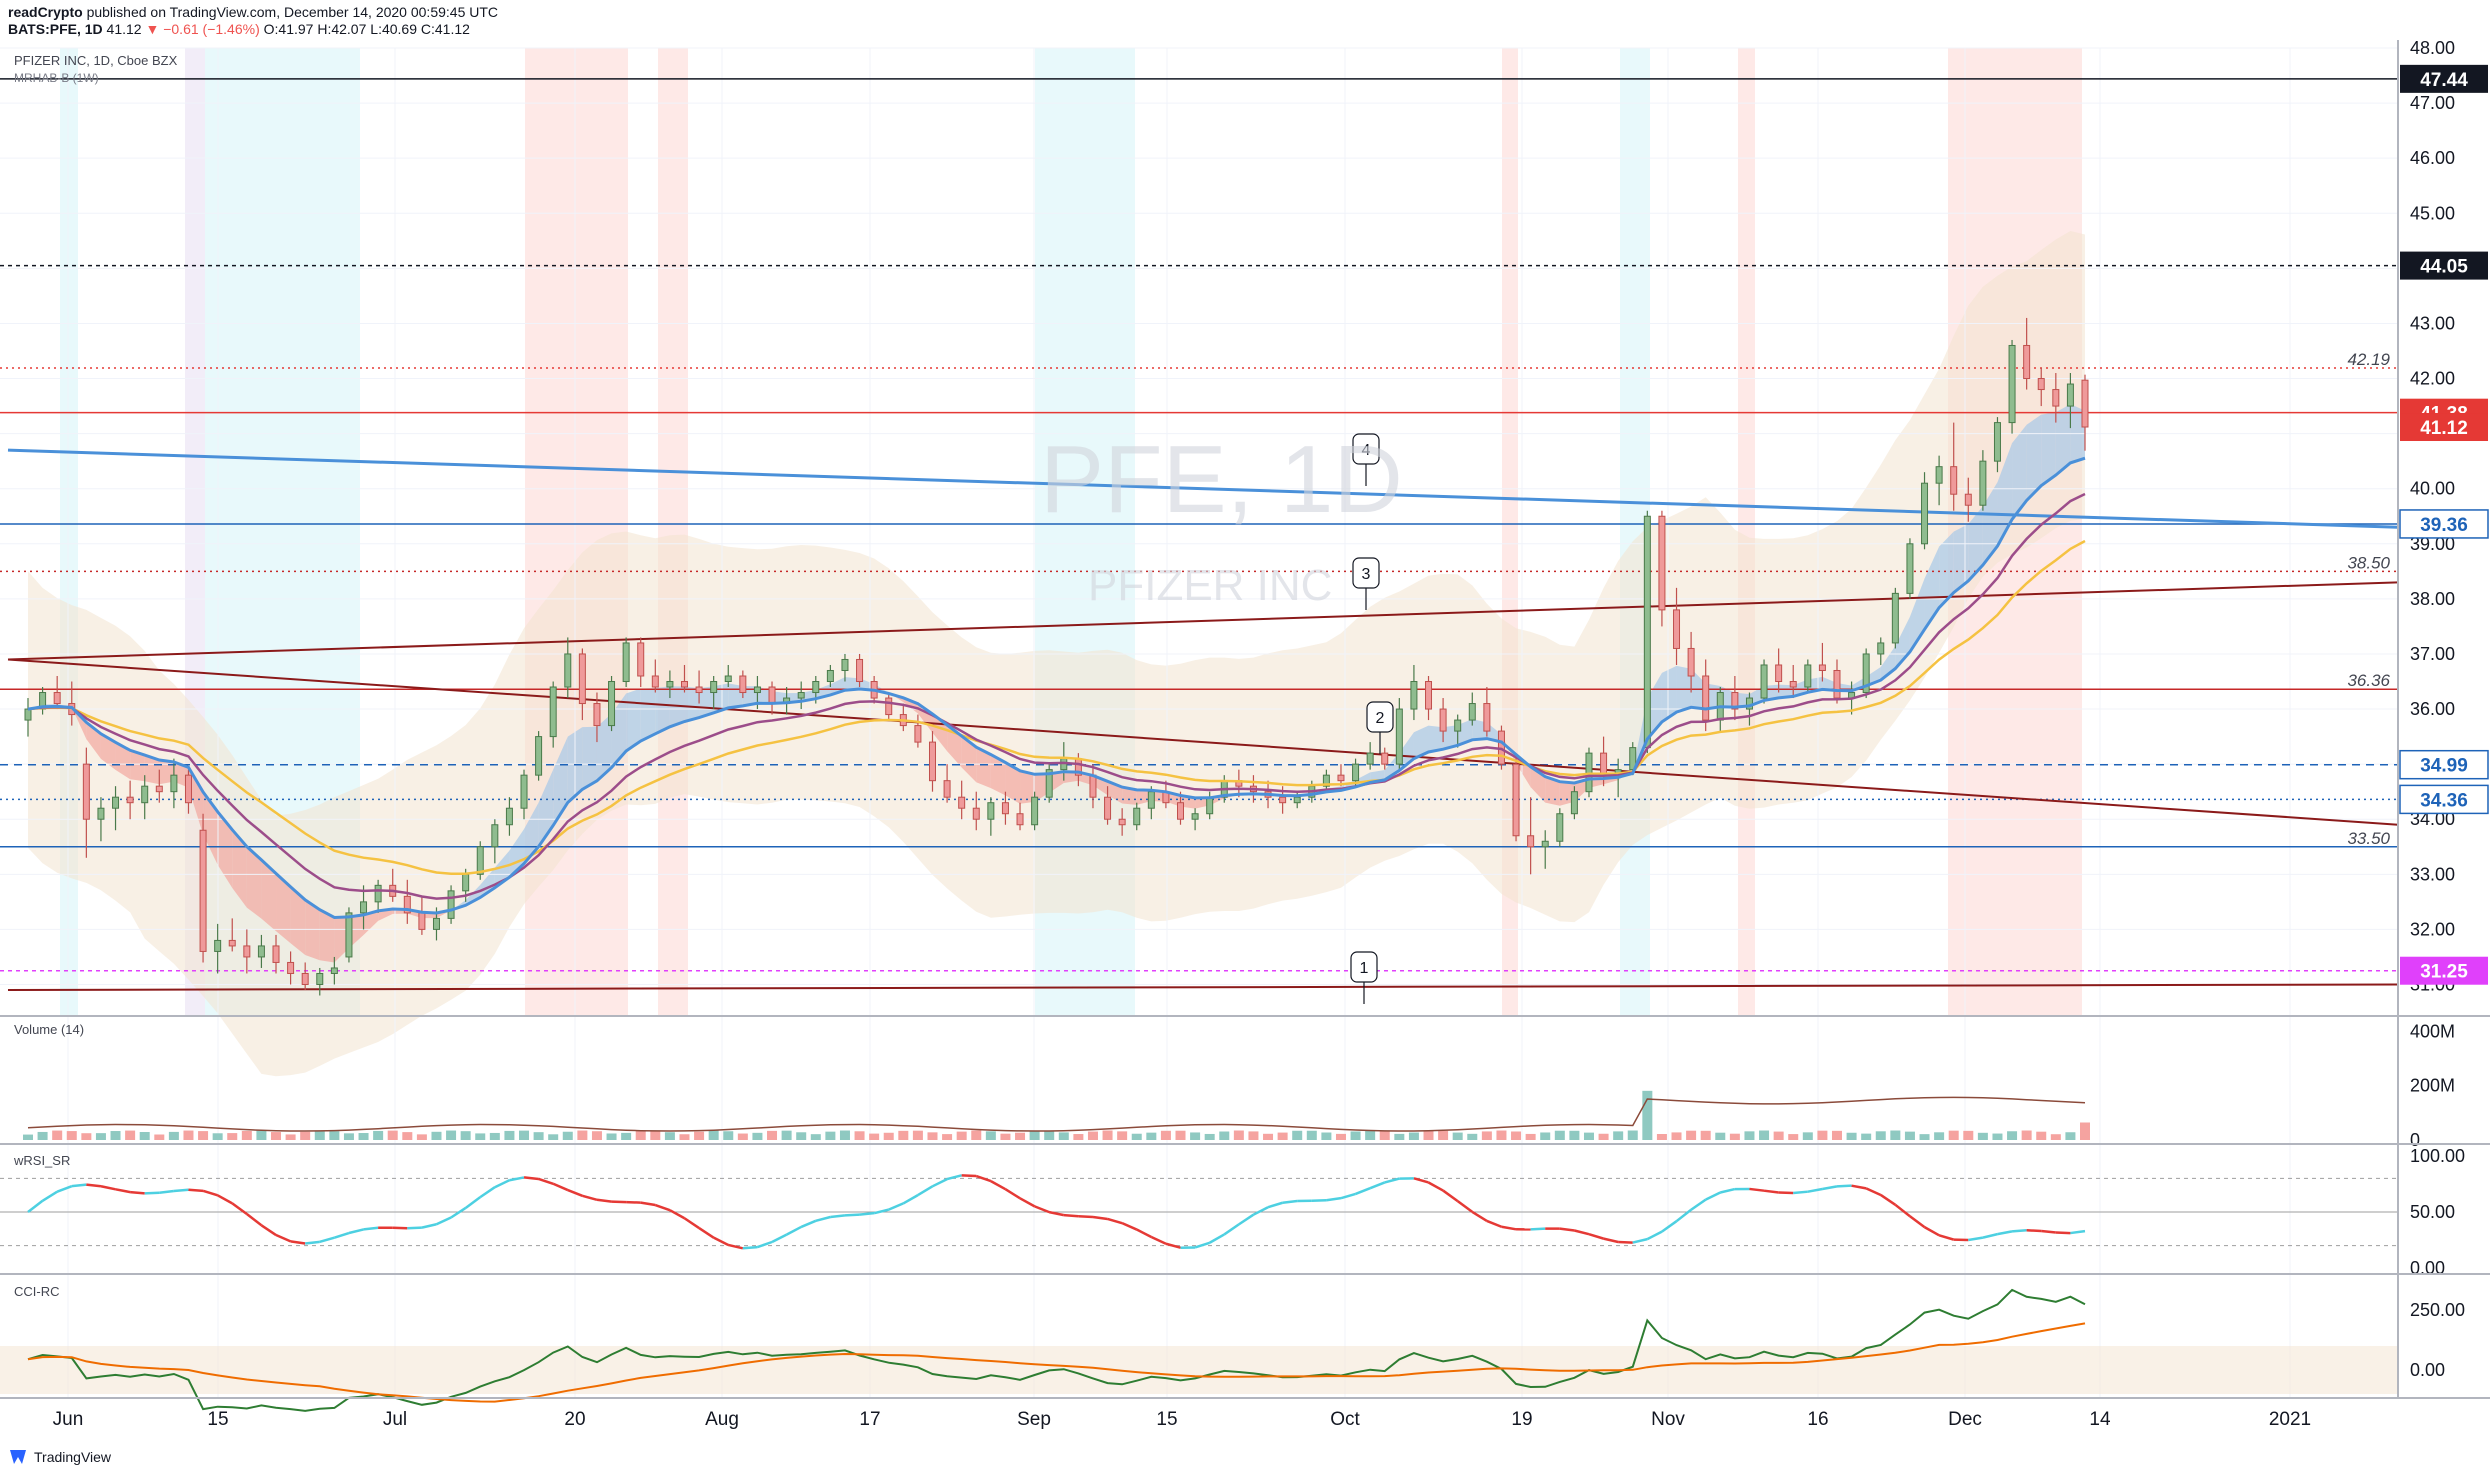 The image size is (2490, 1476). Describe the element at coordinates (2437, 1156) in the screenshot. I see `rsi-tick: 100.00` at that location.